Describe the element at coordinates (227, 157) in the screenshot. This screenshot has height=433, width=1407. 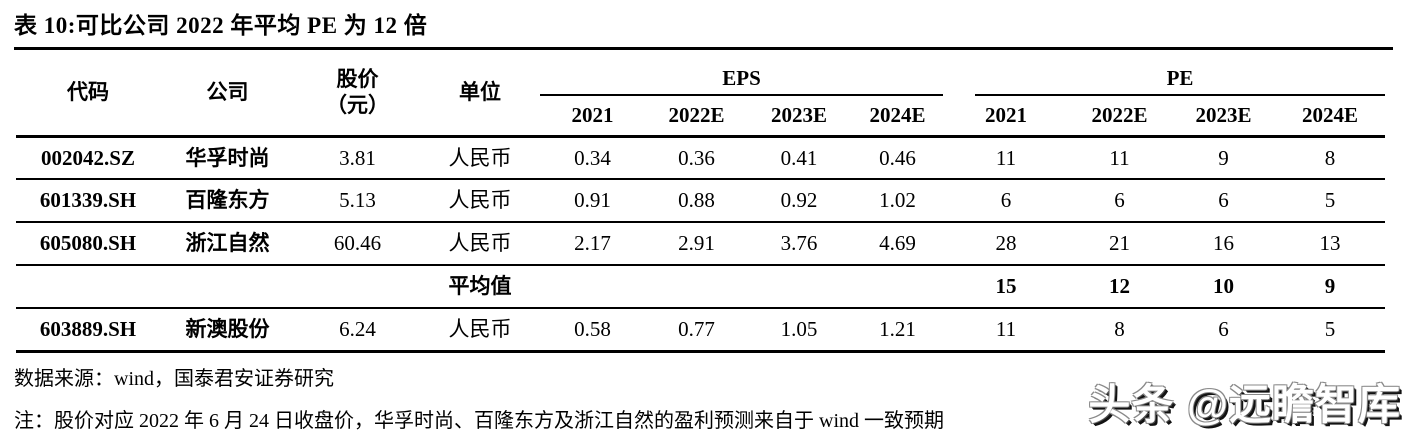
I see `cell-company: 华孚时尚` at that location.